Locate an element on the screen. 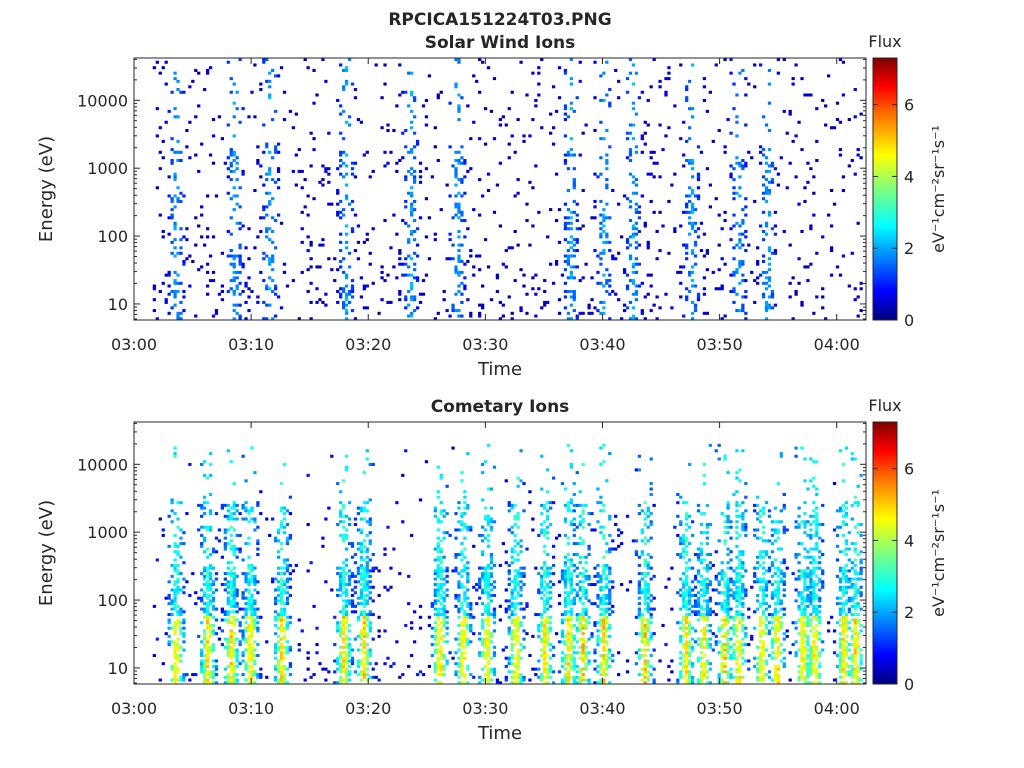 Image resolution: width=1024 pixels, height=768 pixels. x-tick-label: 04:00 is located at coordinates (837, 344).